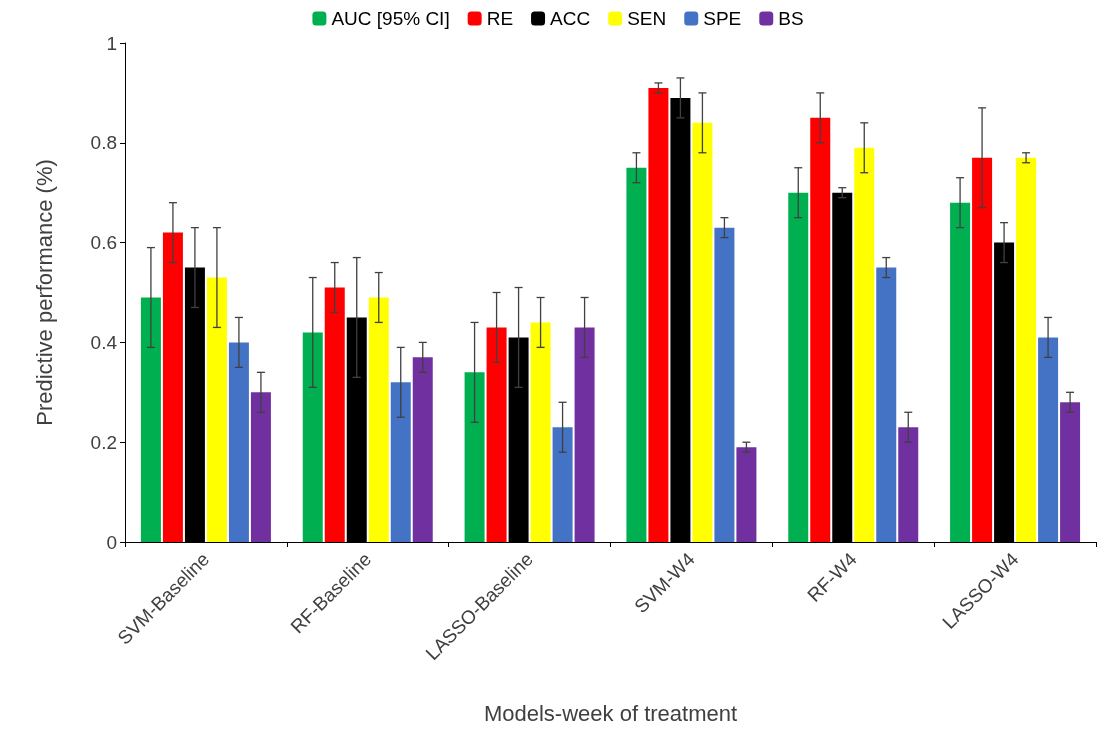  I want to click on y-tick-label: 0.2, so click(103, 442).